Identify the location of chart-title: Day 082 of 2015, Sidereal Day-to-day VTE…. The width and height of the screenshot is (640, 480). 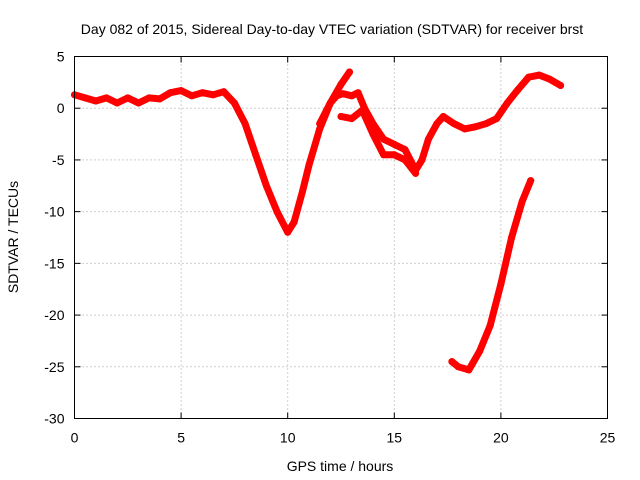
(332, 29).